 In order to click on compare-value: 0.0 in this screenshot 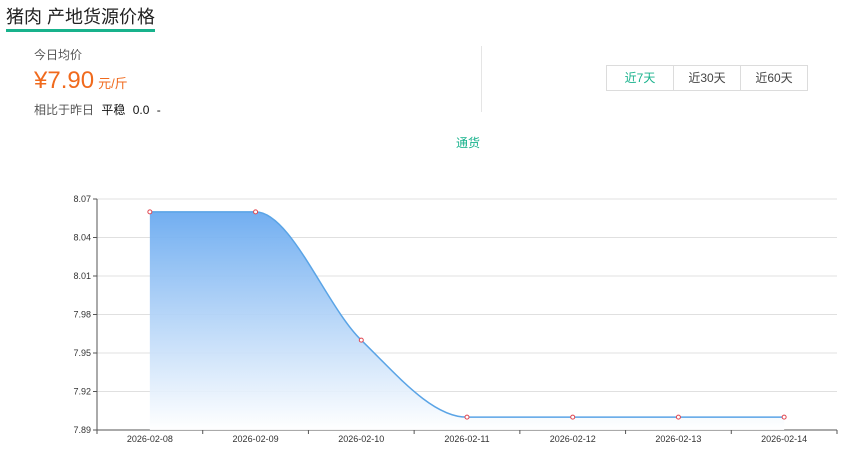, I will do `click(141, 110)`.